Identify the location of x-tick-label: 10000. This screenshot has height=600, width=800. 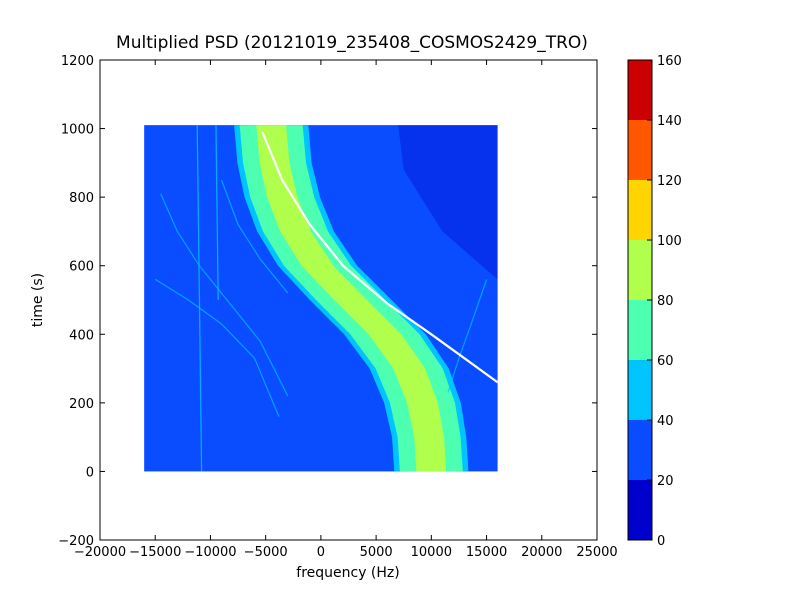
(431, 552).